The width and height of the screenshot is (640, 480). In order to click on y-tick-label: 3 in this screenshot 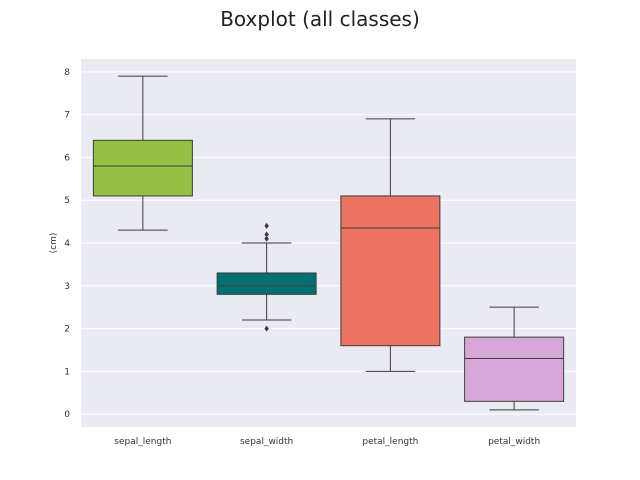, I will do `click(67, 287)`.